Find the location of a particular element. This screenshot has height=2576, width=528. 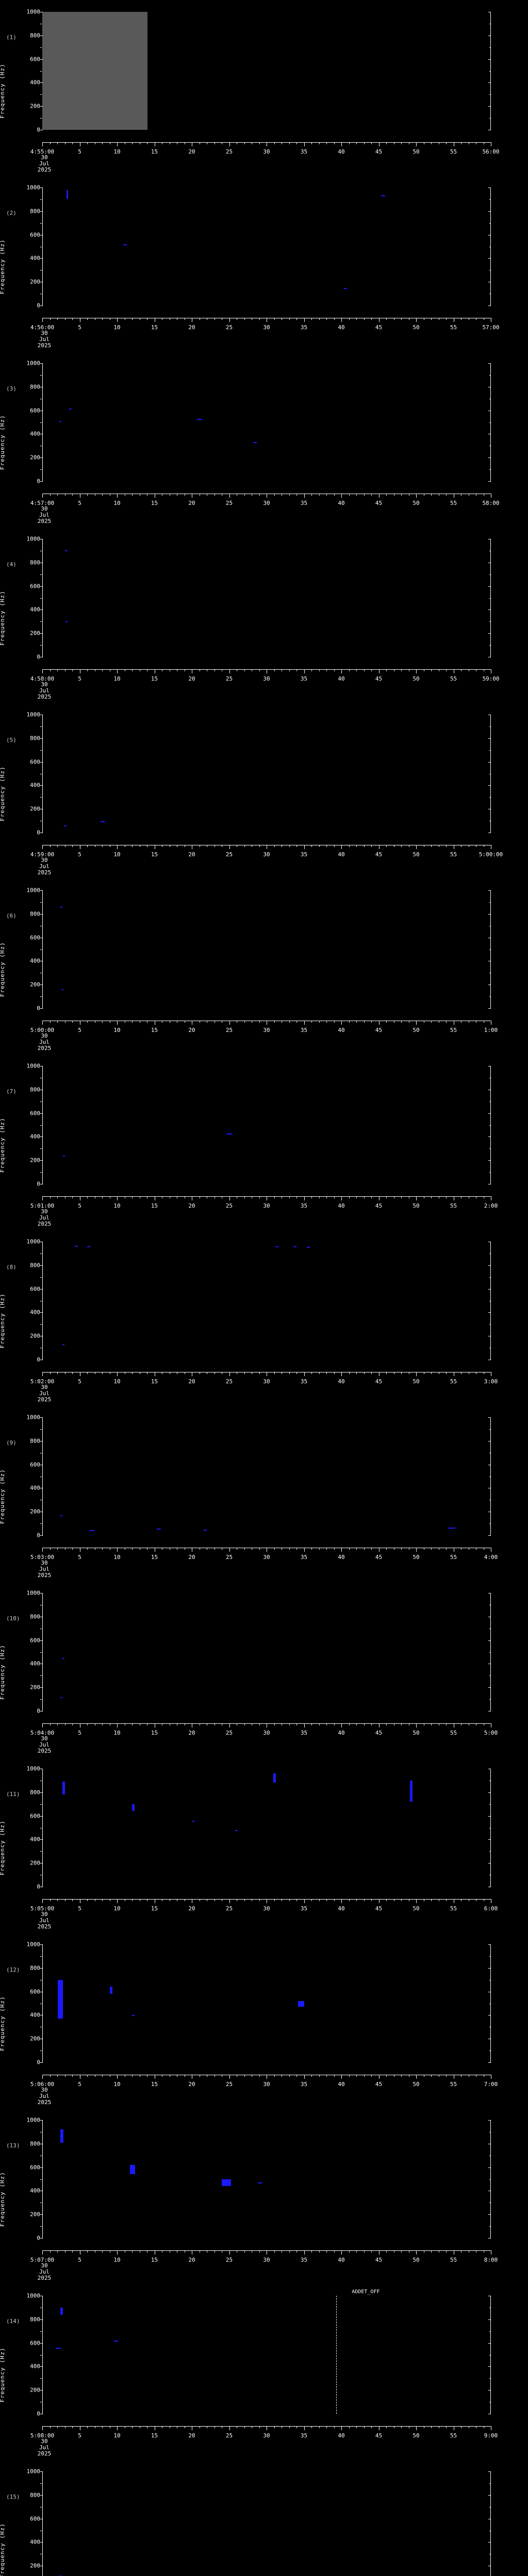

x-tick-label: 56:00 is located at coordinates (491, 151).